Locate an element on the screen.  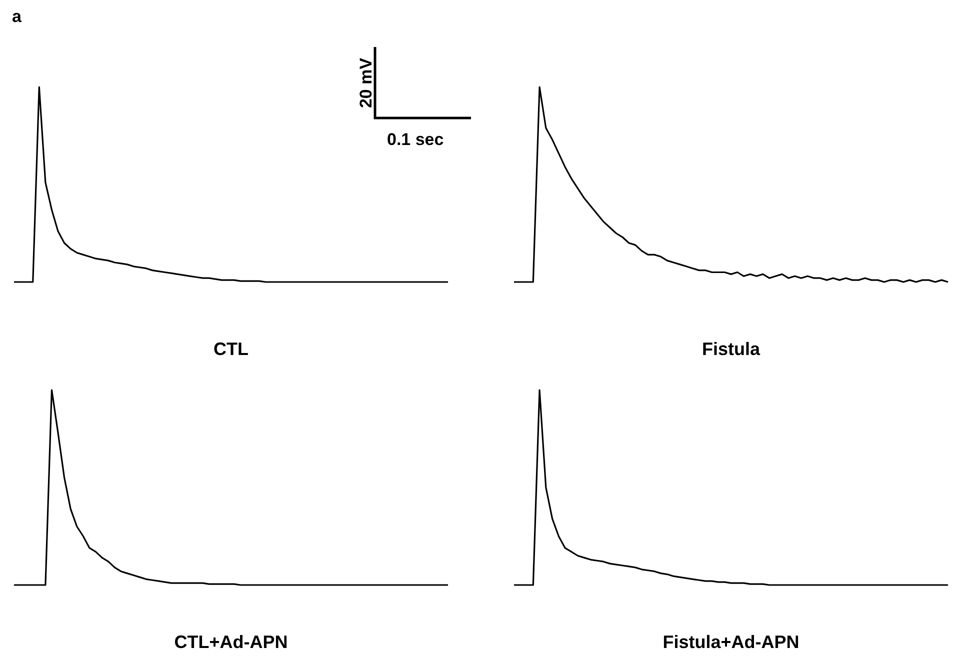
text: CTL+Ad-APN is located at coordinates (231, 642).